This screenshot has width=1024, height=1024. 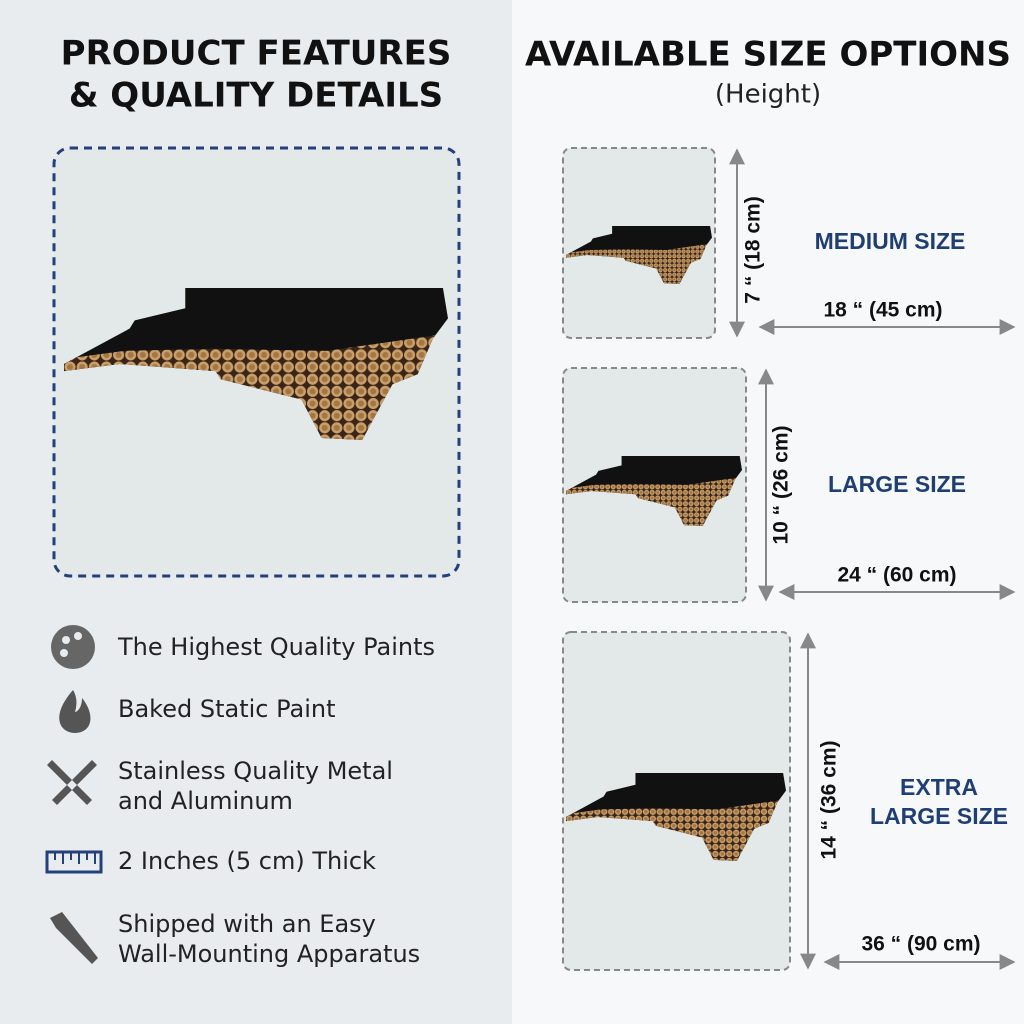 What do you see at coordinates (882, 310) in the screenshot?
I see `width-label: 18 “ (45 cm)` at bounding box center [882, 310].